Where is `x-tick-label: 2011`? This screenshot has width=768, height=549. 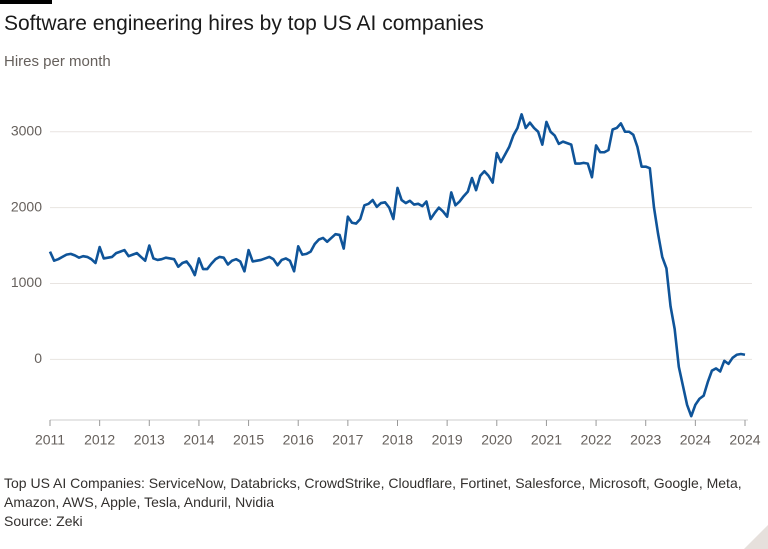
x-tick-label: 2011 is located at coordinates (50, 440).